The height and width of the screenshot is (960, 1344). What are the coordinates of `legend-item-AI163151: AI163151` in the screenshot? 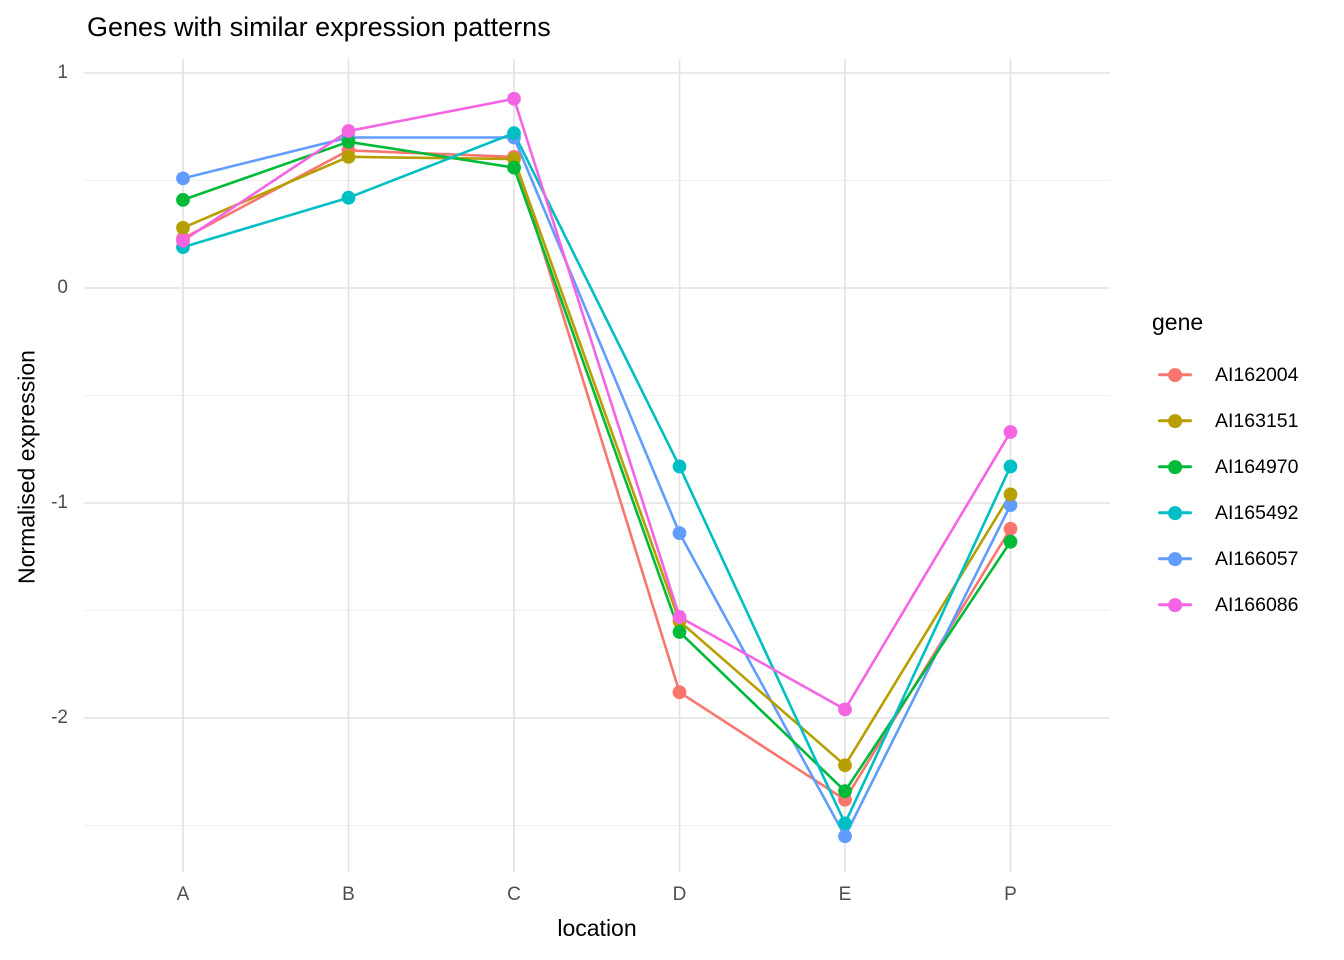 It's located at (1225, 421).